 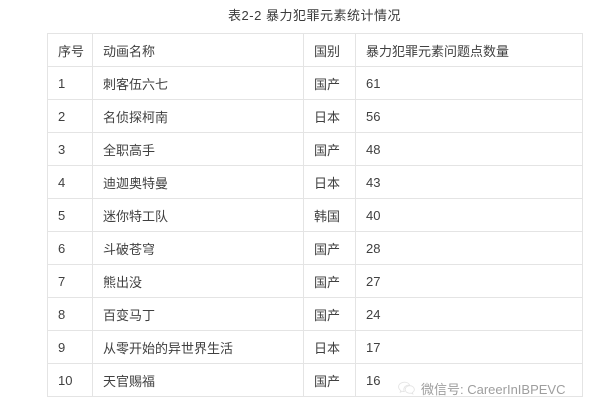 I want to click on watermark-text: 微信号: CareerInIBPEVC, so click(x=493, y=389).